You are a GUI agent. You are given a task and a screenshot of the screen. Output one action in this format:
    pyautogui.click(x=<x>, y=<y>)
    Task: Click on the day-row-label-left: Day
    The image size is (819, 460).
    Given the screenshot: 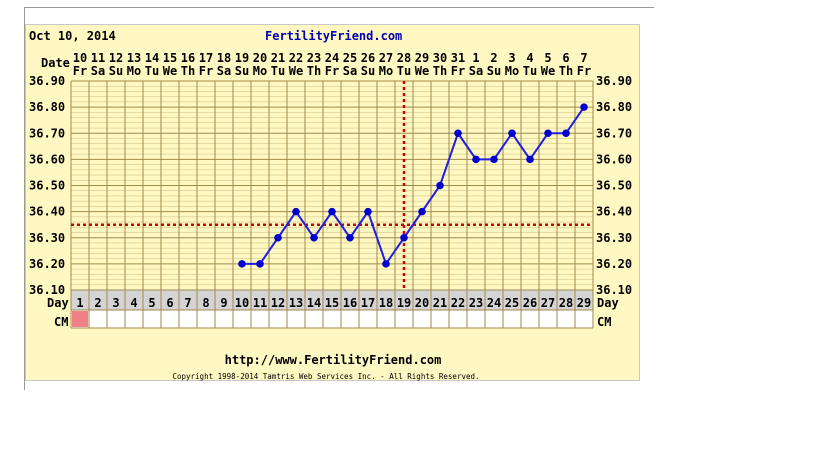 What is the action you would take?
    pyautogui.click(x=58, y=303)
    